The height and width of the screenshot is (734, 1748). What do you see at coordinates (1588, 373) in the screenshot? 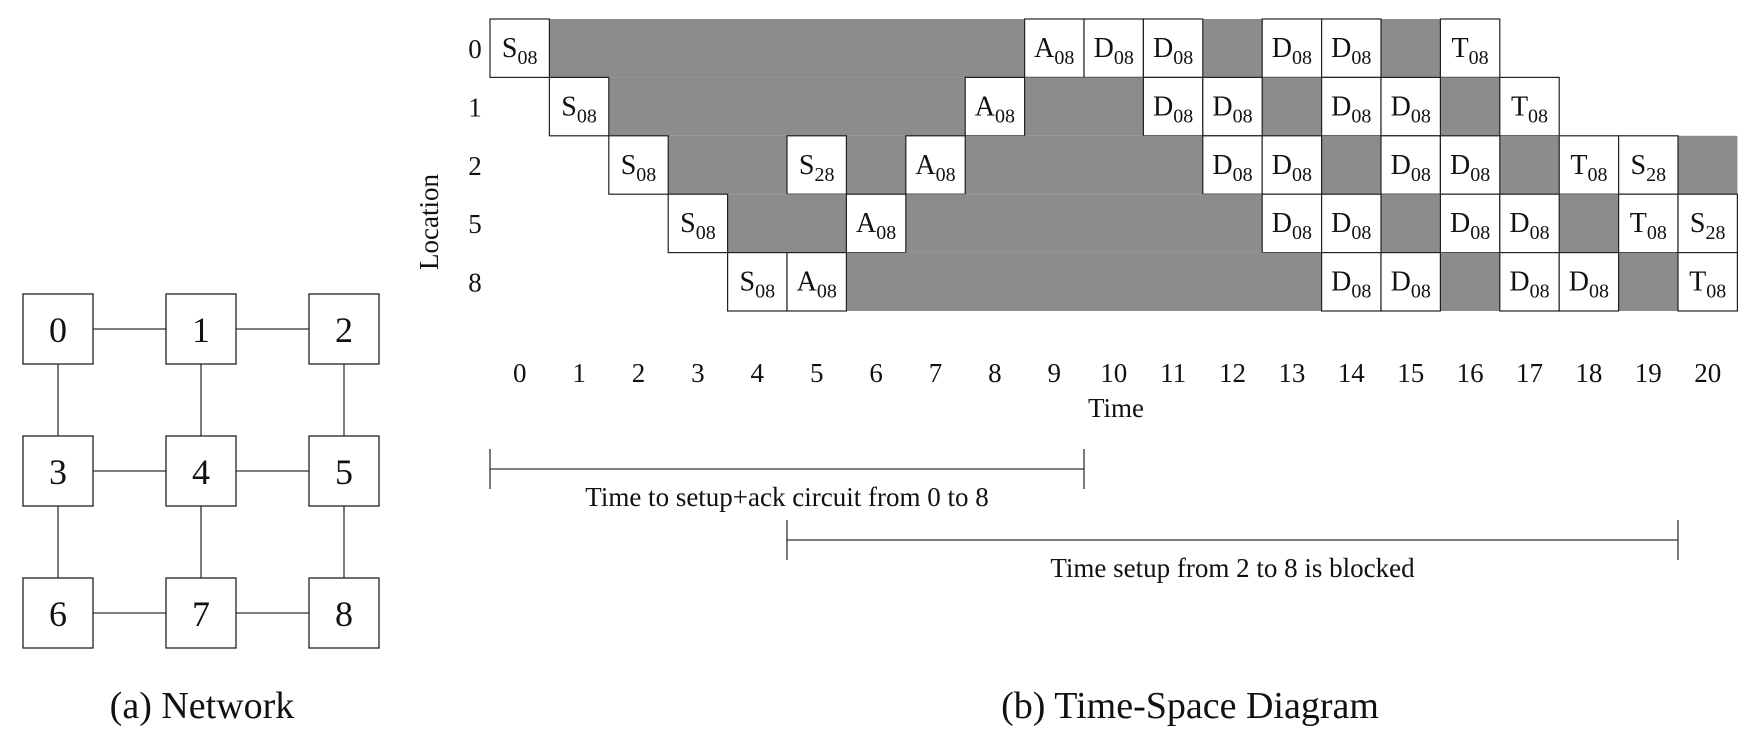
I see `time-tick-label: 18` at bounding box center [1588, 373].